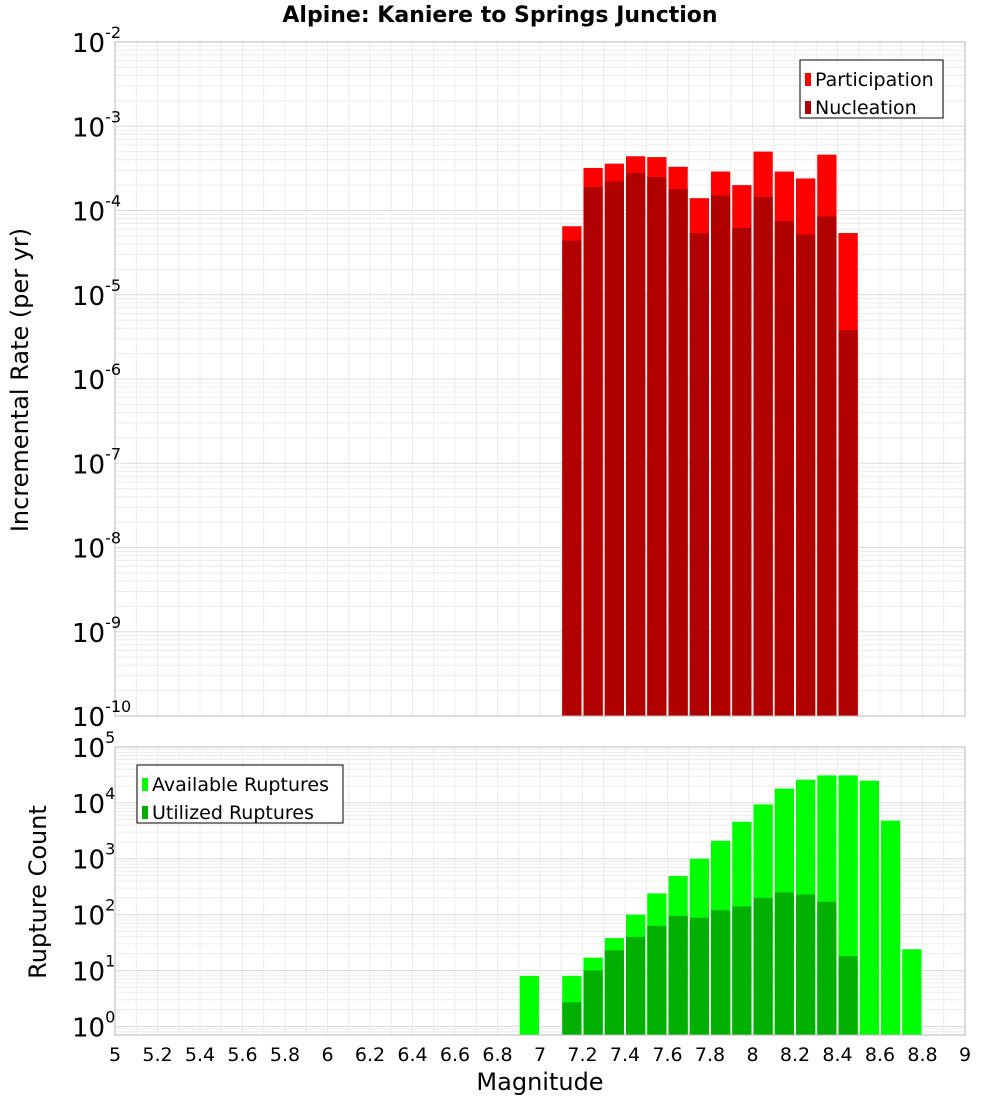 This screenshot has height=1100, width=1000. I want to click on y-tick-label: 10⁻⁶, so click(96, 378).